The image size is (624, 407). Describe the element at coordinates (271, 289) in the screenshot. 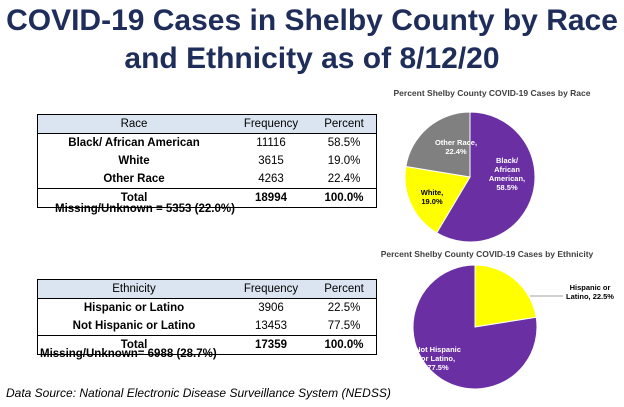

I see `ethnicity-header-frequency: Frequency` at that location.